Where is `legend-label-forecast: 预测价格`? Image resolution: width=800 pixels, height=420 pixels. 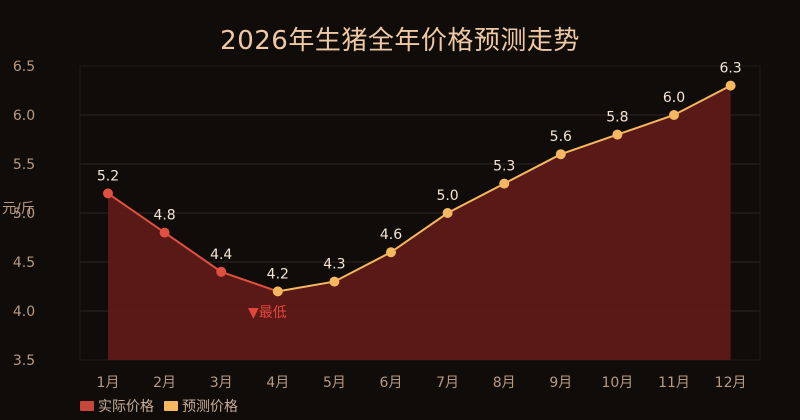
legend-label-forecast: 预测价格 is located at coordinates (210, 407).